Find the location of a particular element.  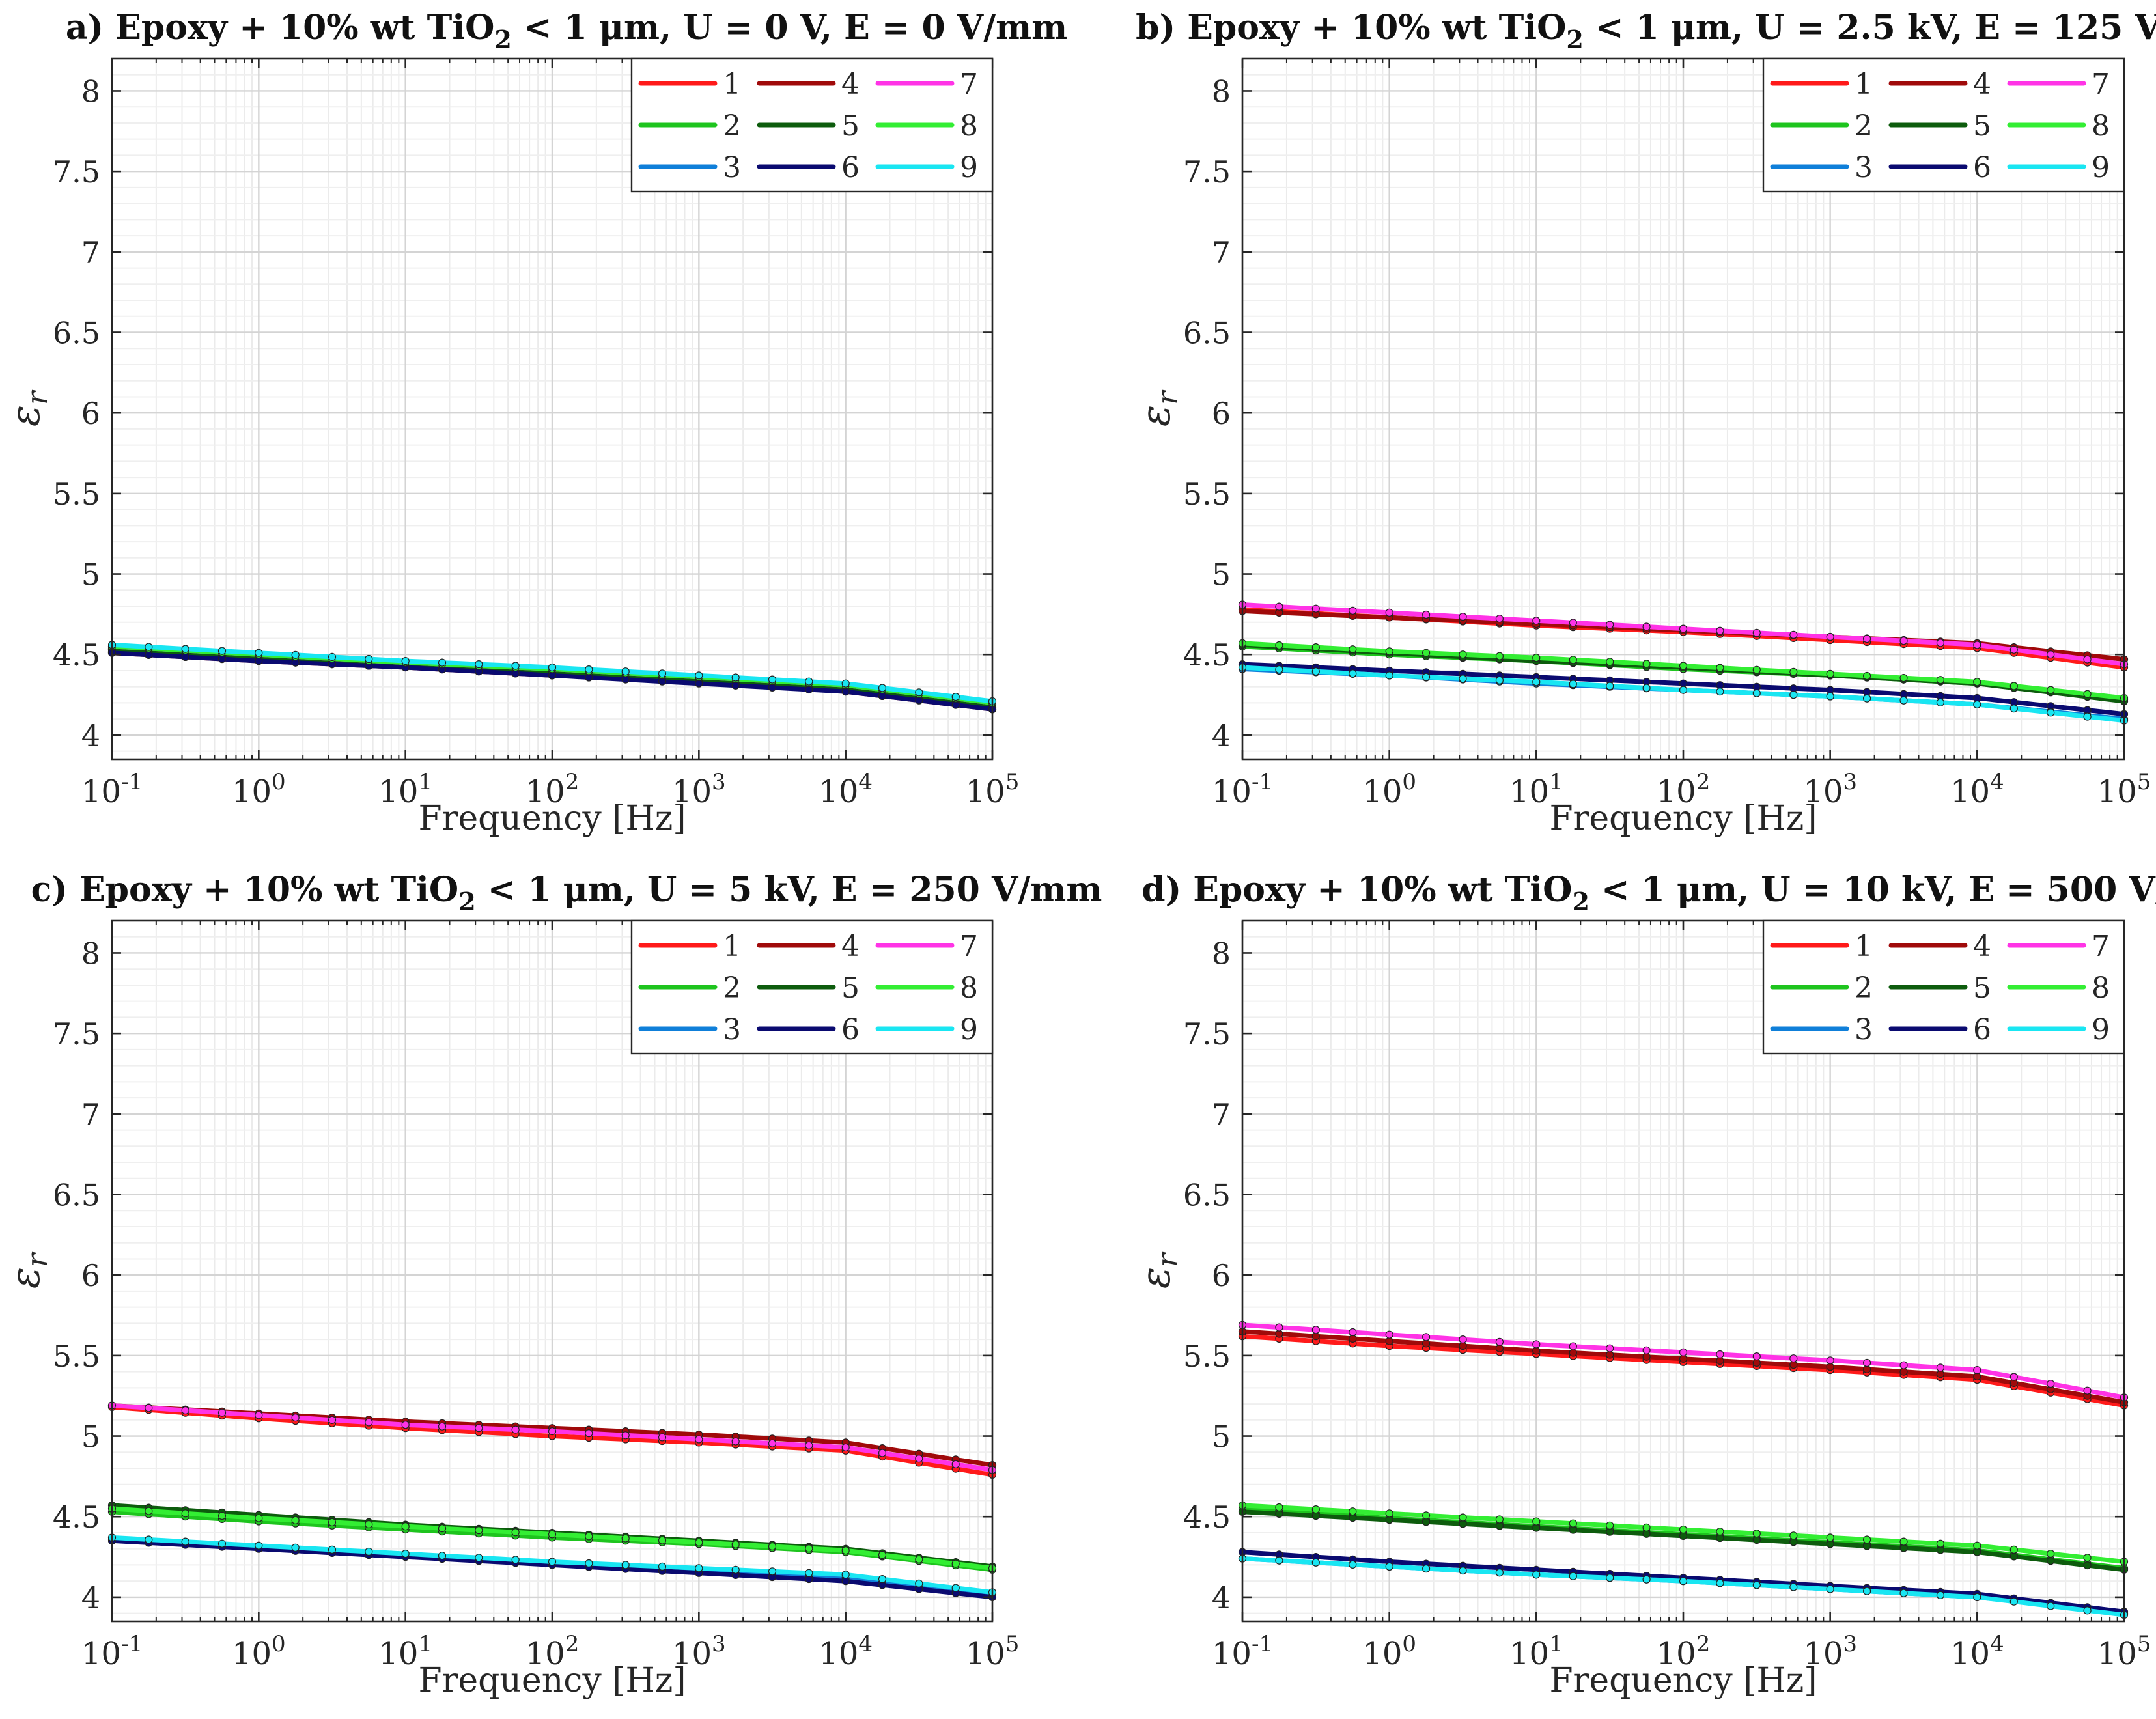

x-tick-label: 10¹ is located at coordinates (405, 789).